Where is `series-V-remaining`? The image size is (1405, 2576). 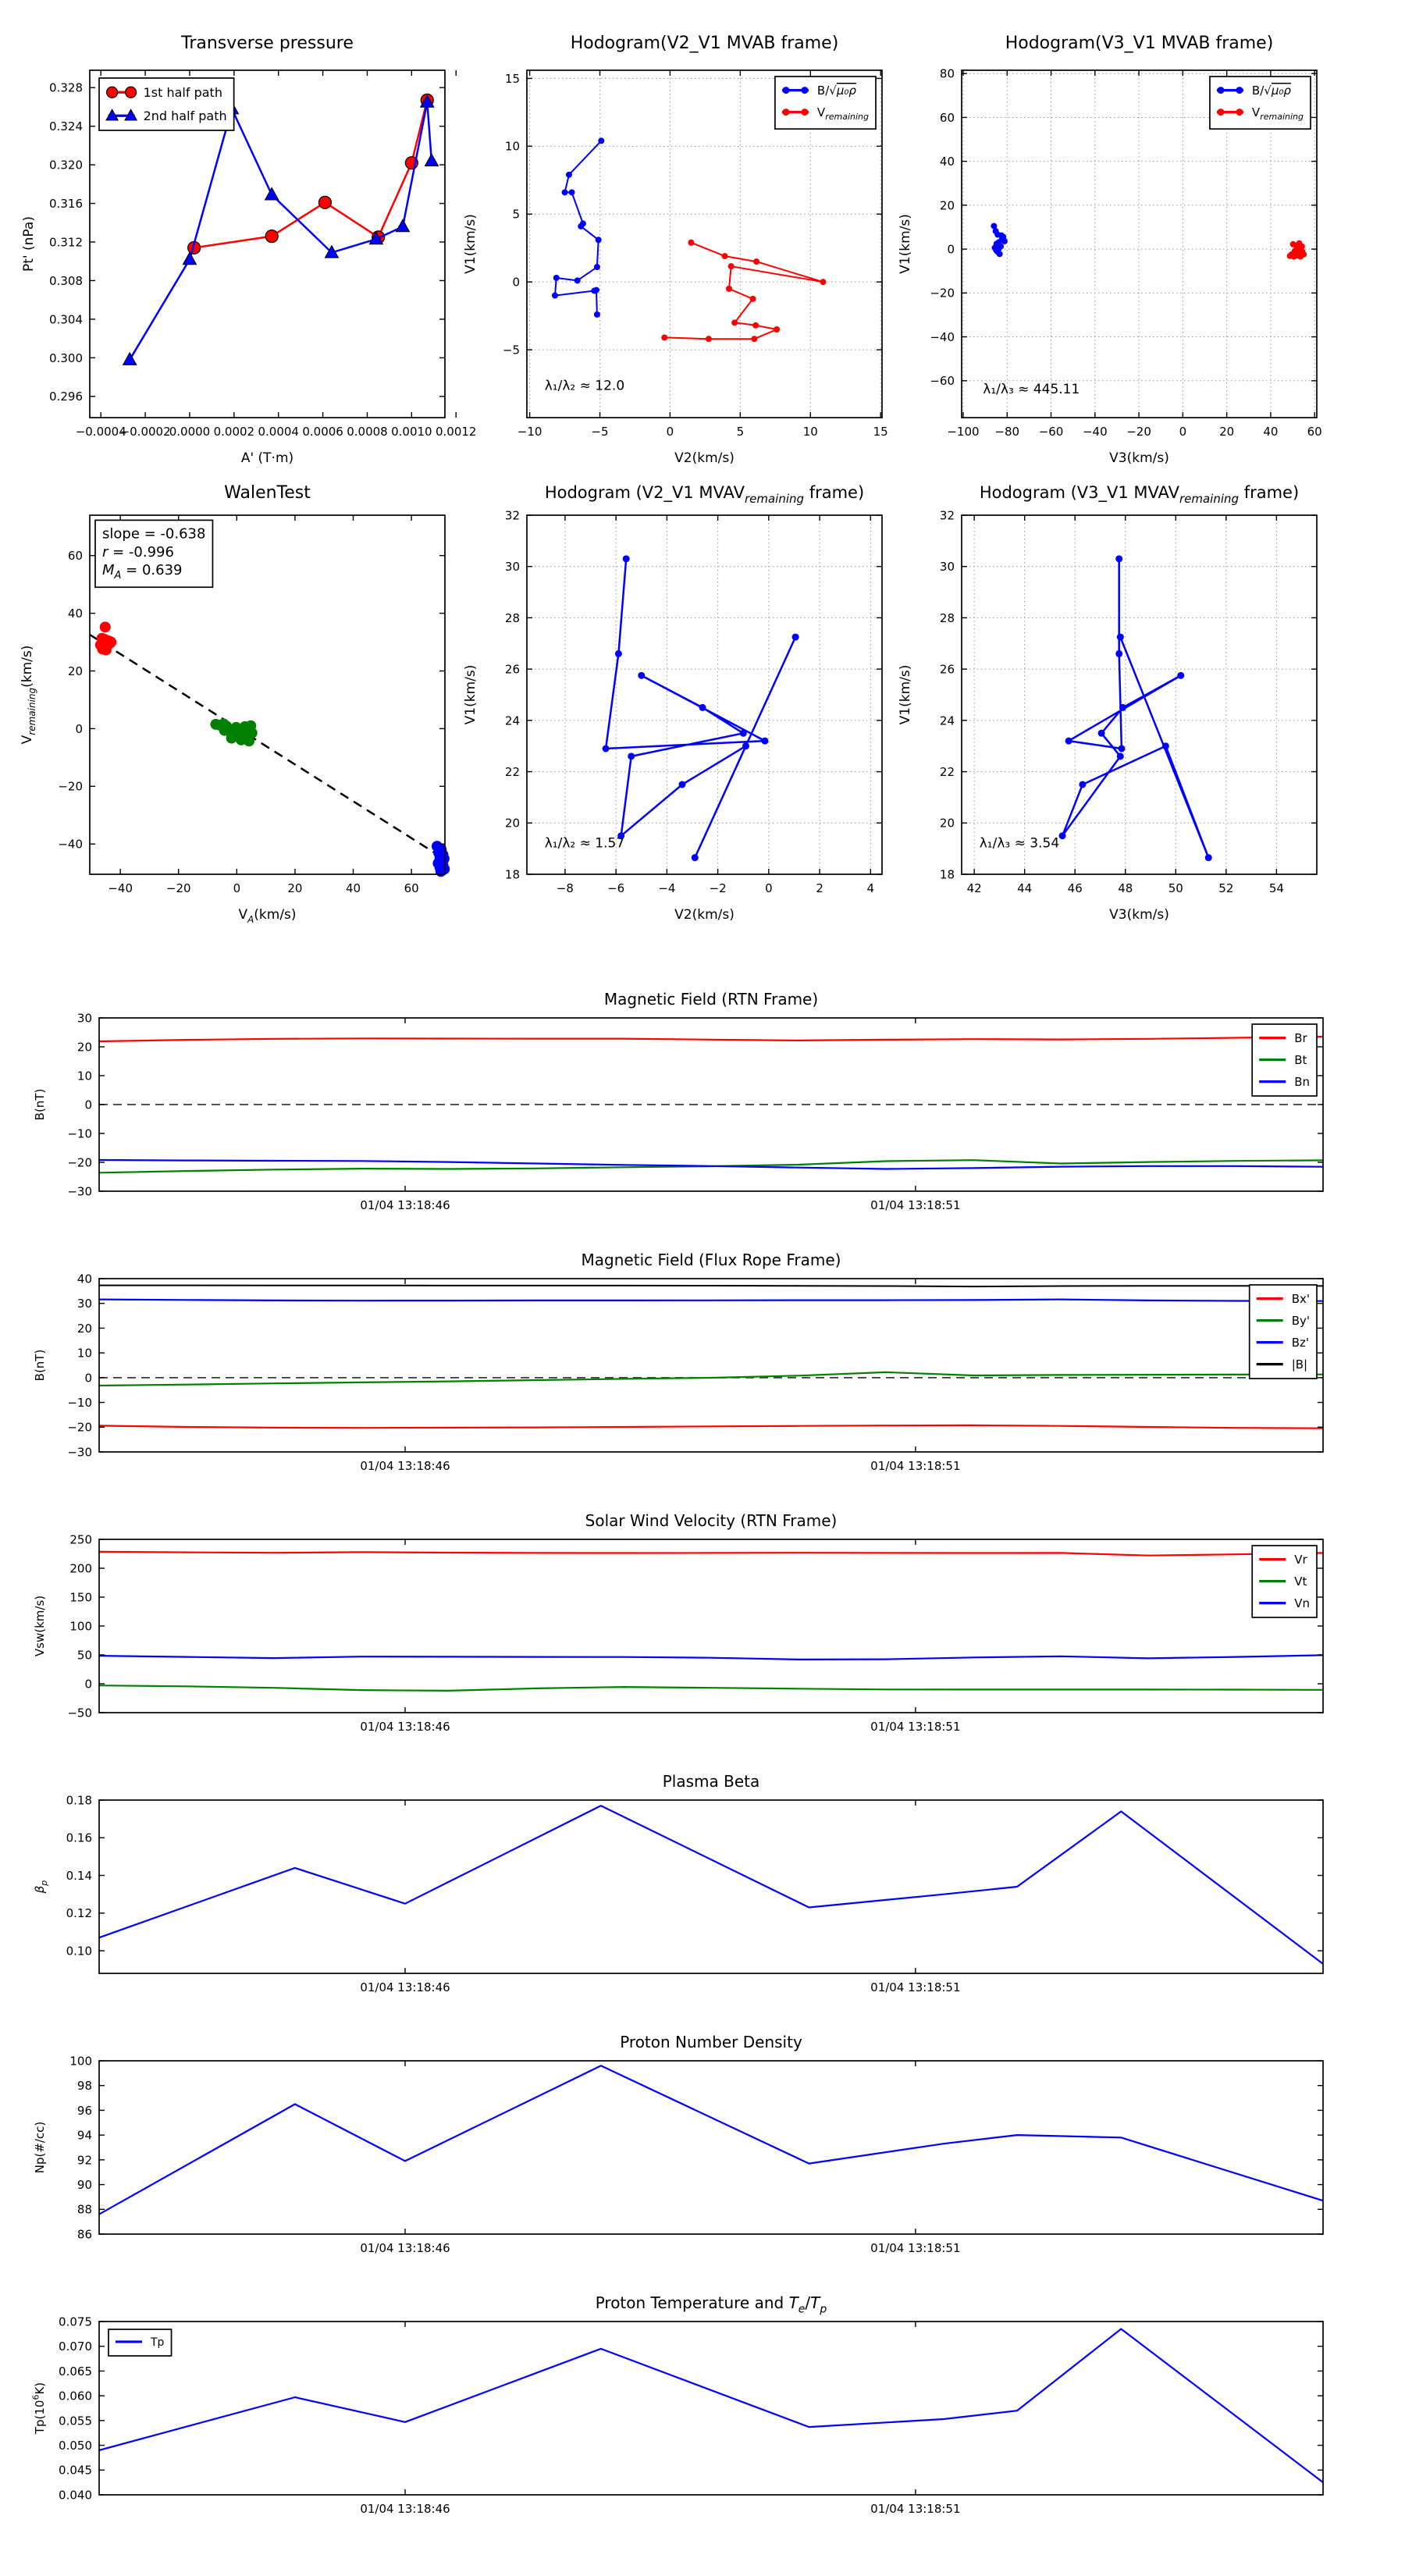
series-V-remaining is located at coordinates (1296, 250).